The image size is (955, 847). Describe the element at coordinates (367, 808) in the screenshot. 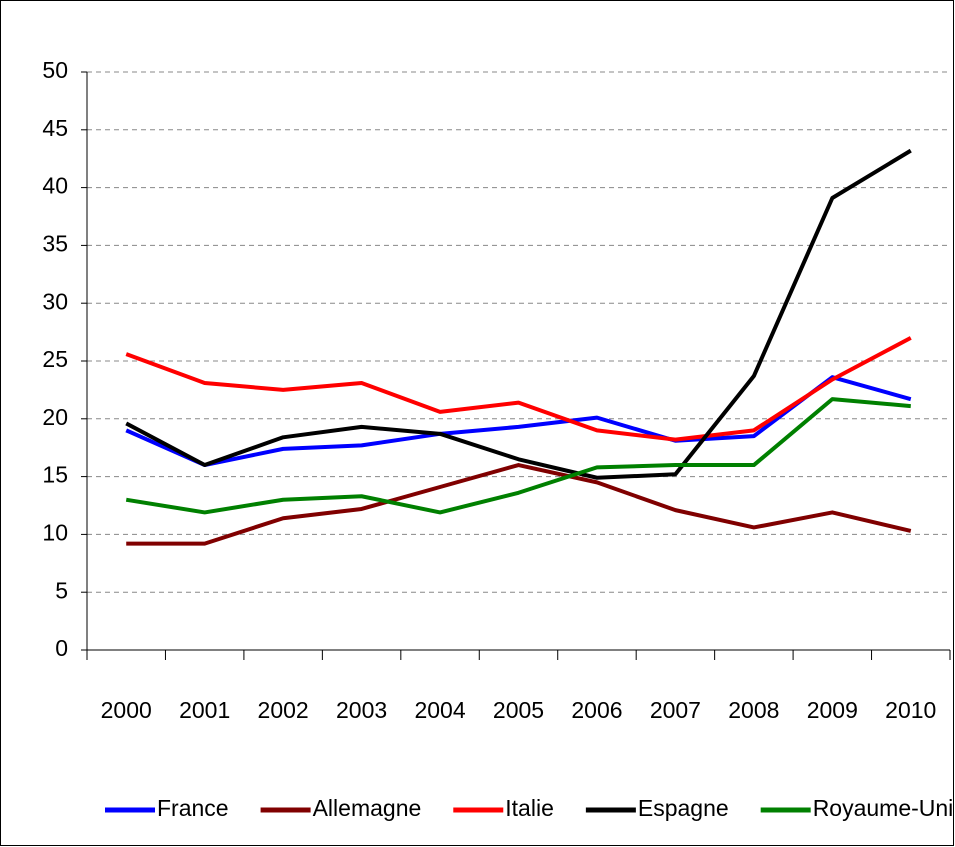

I see `legend-label: Allemagne` at that location.